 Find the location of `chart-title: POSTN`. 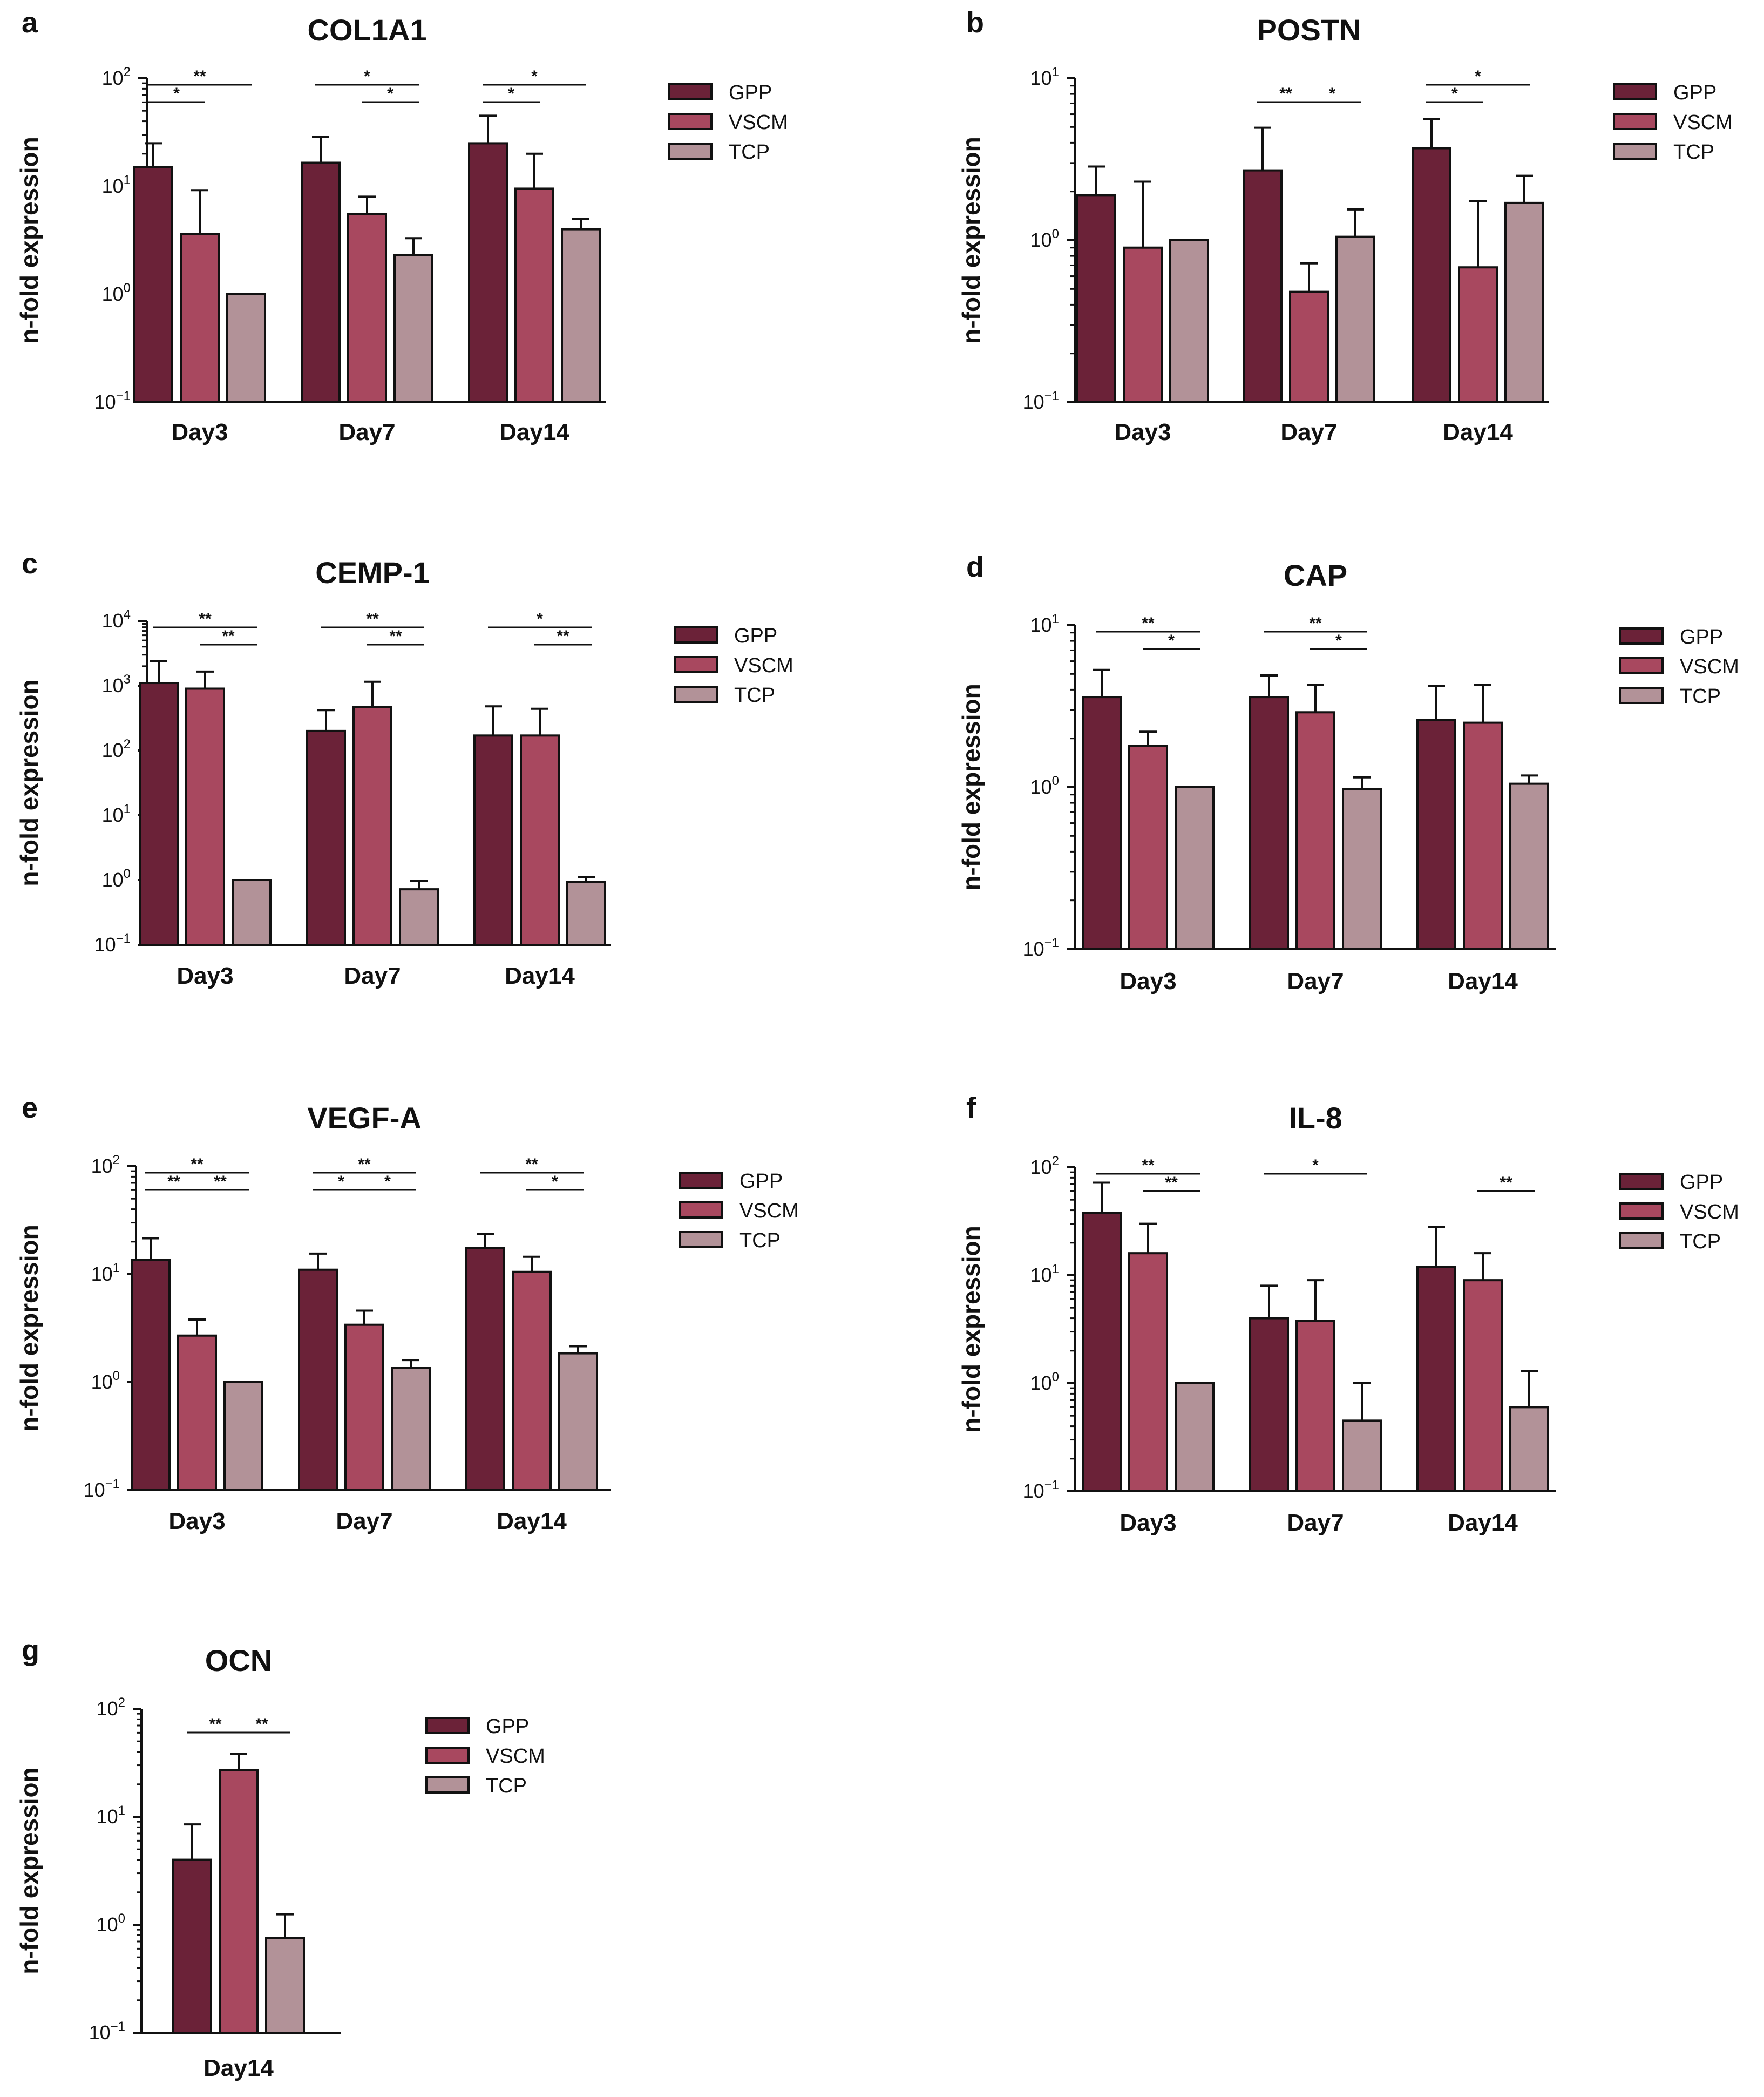

chart-title: POSTN is located at coordinates (1309, 30).